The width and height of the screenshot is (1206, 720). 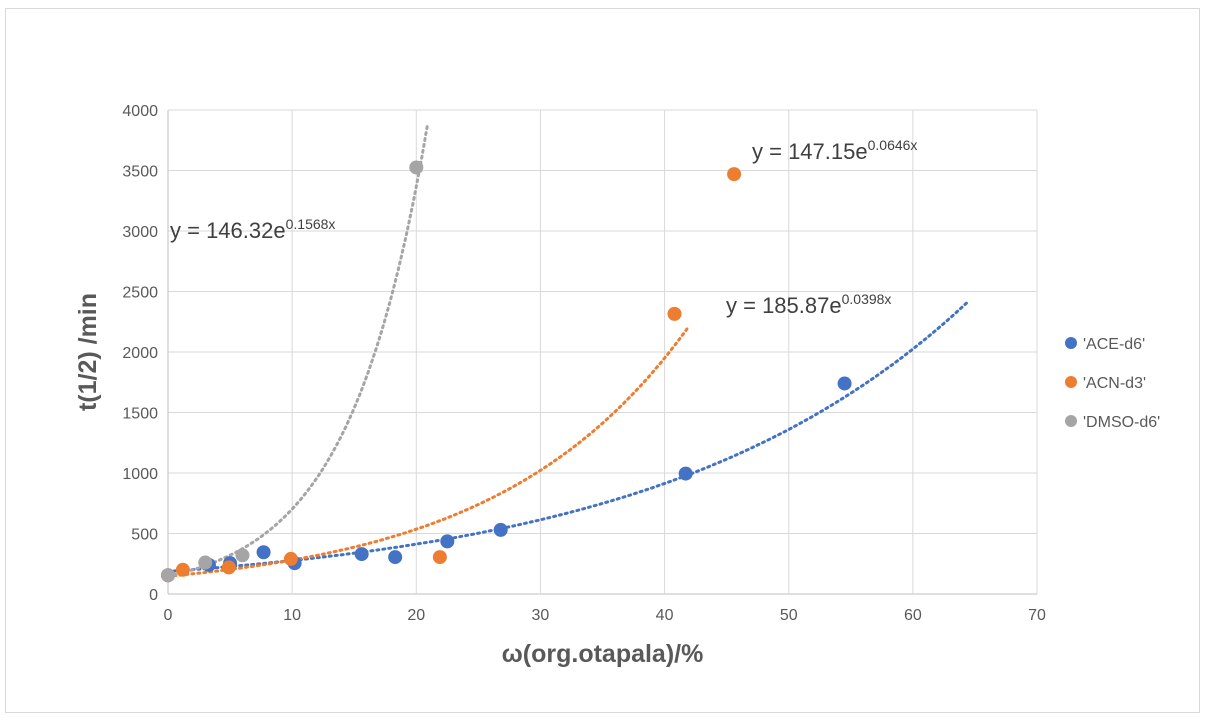 I want to click on legend-label: 'ACE-d6', so click(x=1114, y=344).